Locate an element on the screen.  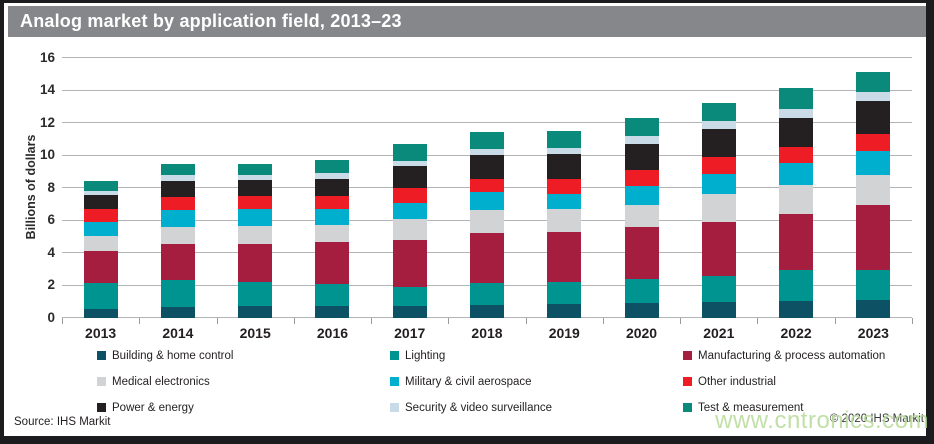
y-tick-label: 6 is located at coordinates (51, 219).